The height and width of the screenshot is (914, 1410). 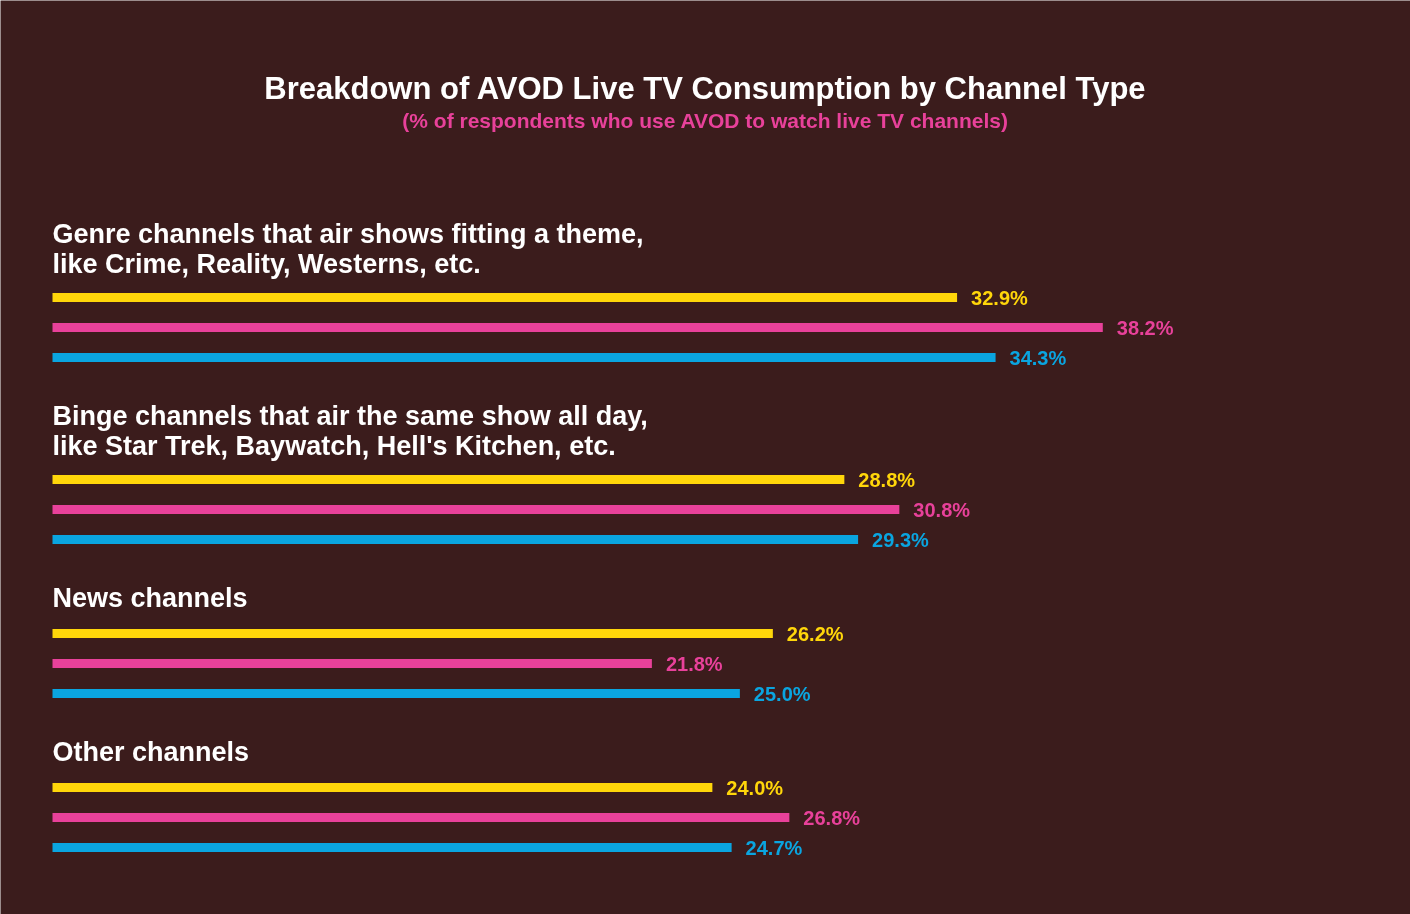 I want to click on chart-title: Breakdown of AVOD Live TV Consumption by Channel Type, so click(x=705, y=88).